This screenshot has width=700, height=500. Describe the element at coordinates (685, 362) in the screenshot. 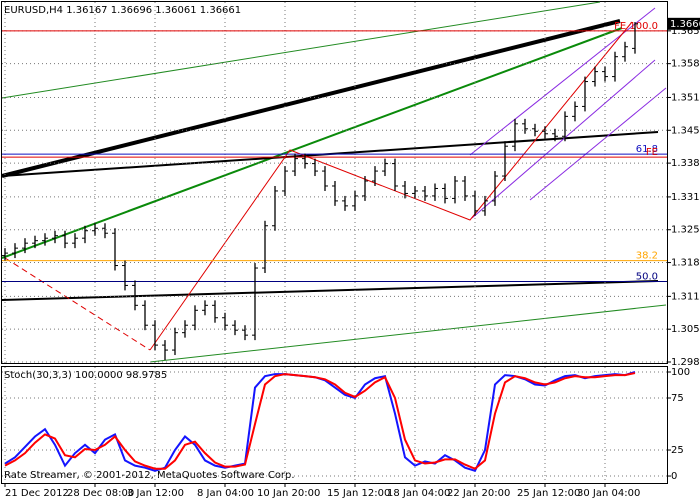

I see `y-tick-label: 1.29860` at that location.